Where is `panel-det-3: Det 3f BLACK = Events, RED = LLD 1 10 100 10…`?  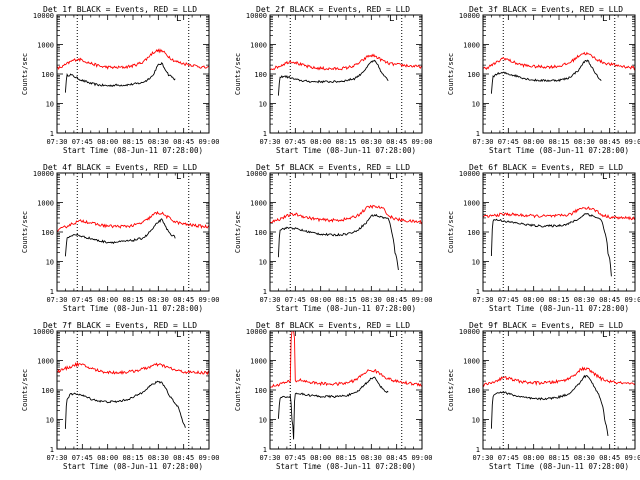
panel-det-3: Det 3f BLACK = Events, RED = LLD 1 10 100 10… is located at coordinates (543, 80).